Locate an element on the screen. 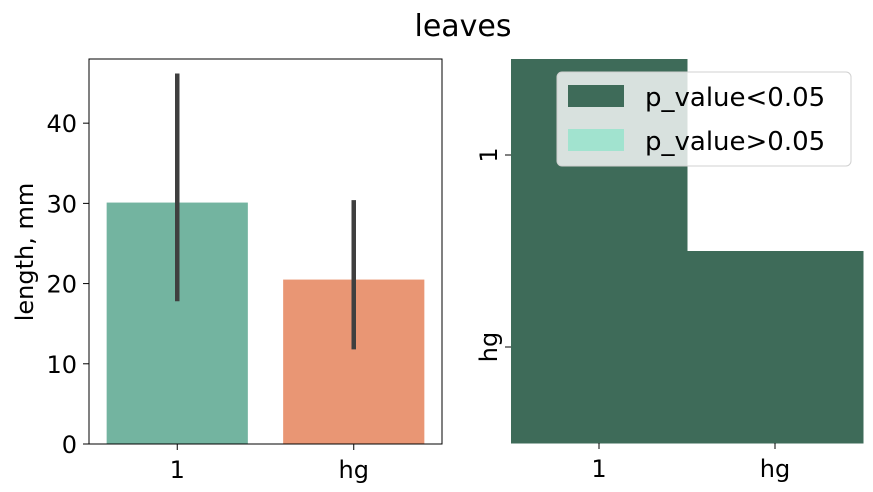 Image resolution: width=873 pixels, height=492 pixels. y-tick-label: 30 is located at coordinates (61, 204).